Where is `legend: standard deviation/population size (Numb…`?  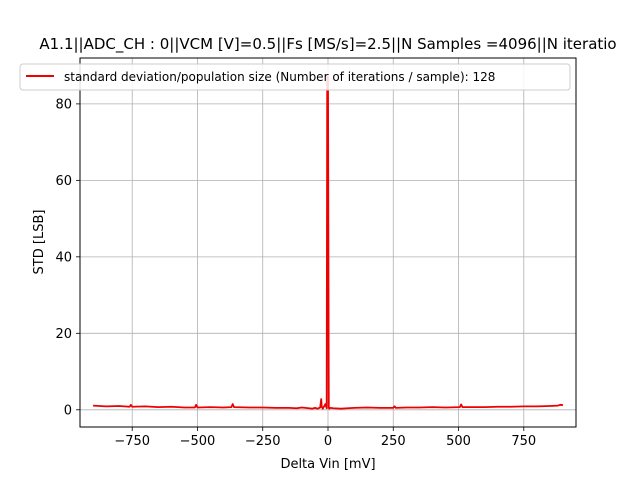 legend: standard deviation/population size (Numb… is located at coordinates (295, 77).